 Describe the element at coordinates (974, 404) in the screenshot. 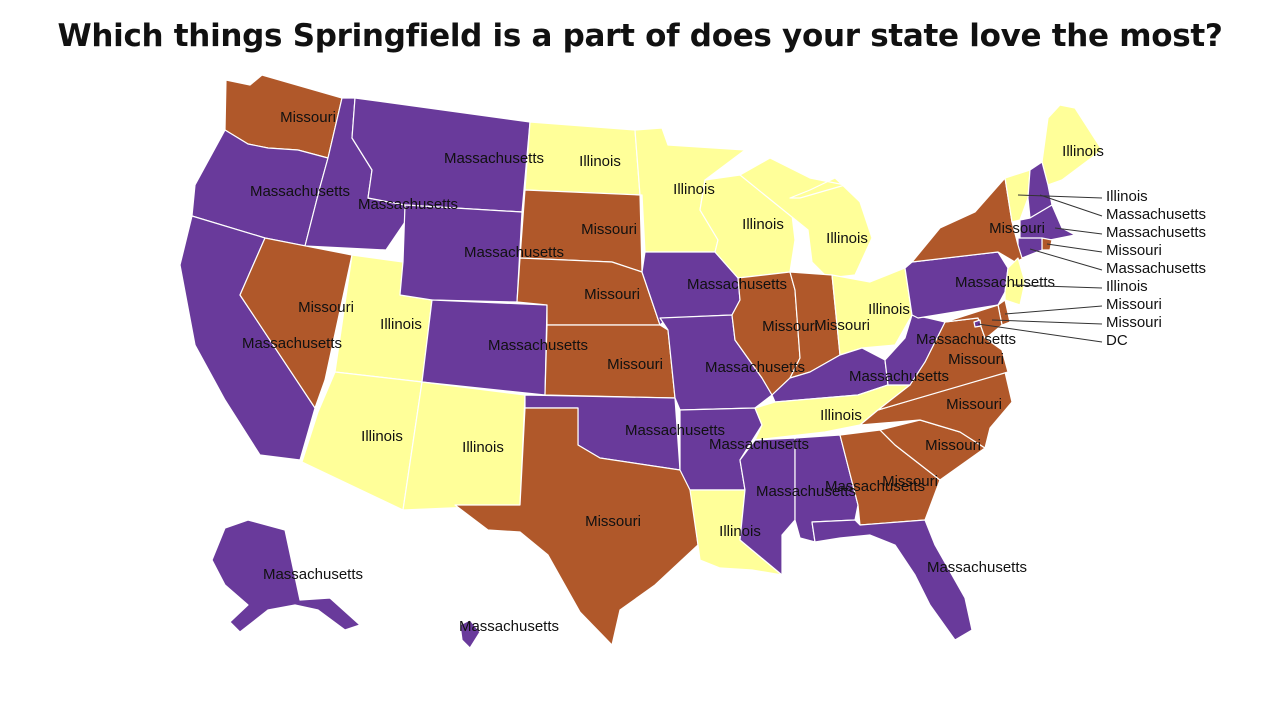

I see `label-north-carolina: Missouri` at that location.